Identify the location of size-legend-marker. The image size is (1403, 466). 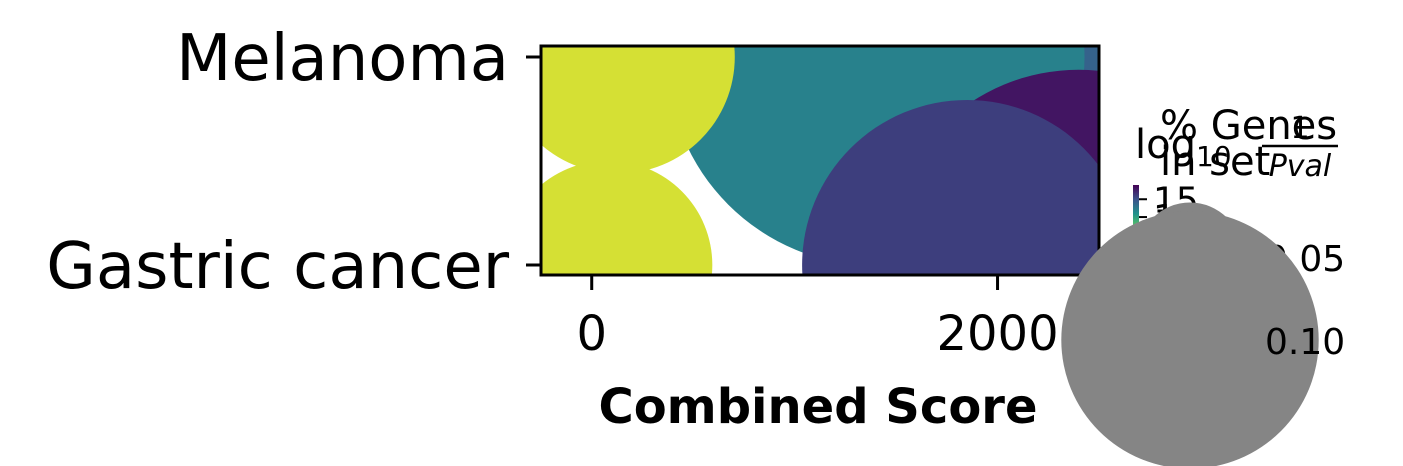
(1190, 338).